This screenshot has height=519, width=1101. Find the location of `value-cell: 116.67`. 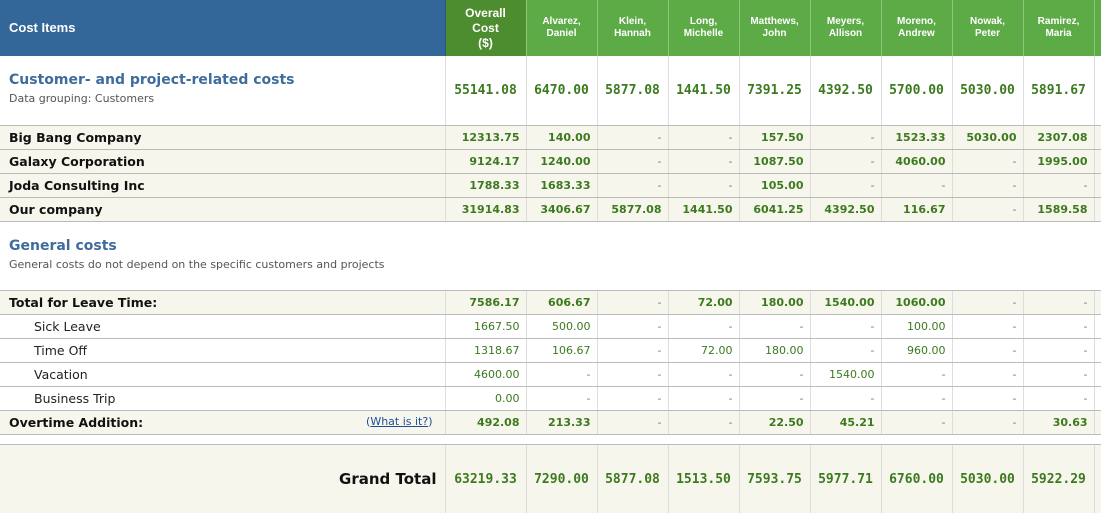

value-cell: 116.67 is located at coordinates (917, 209).